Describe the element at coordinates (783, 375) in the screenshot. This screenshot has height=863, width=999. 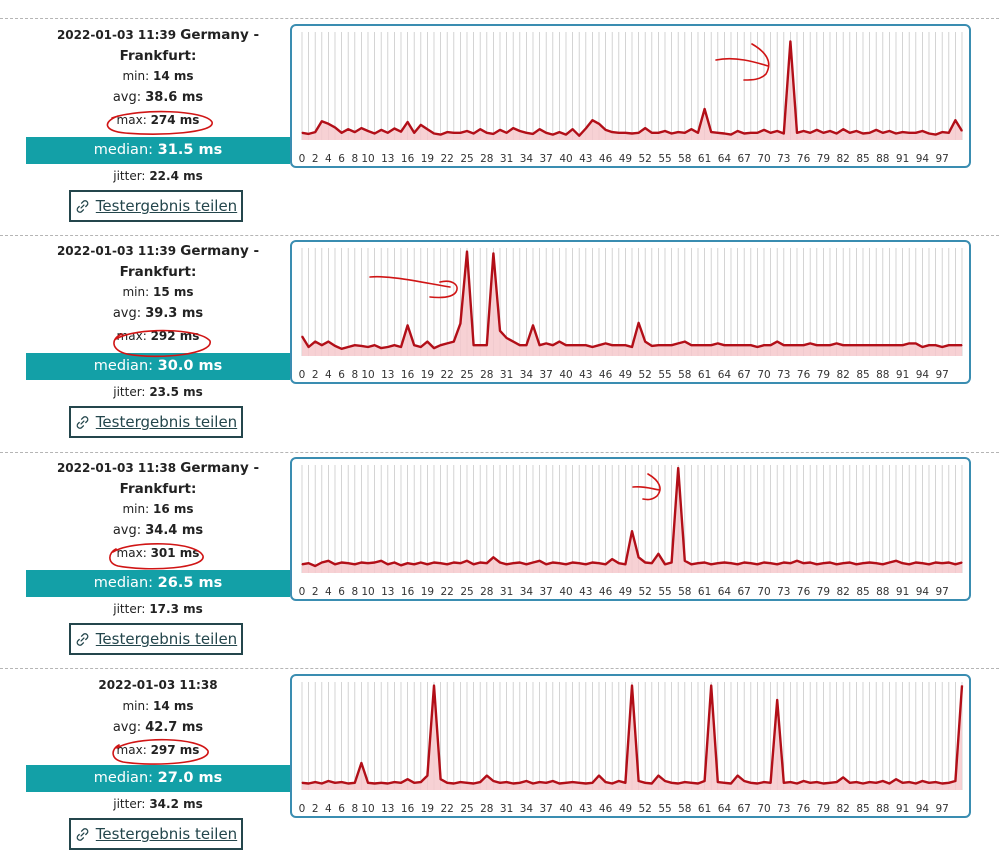
I see `x-tick-label: 73` at that location.